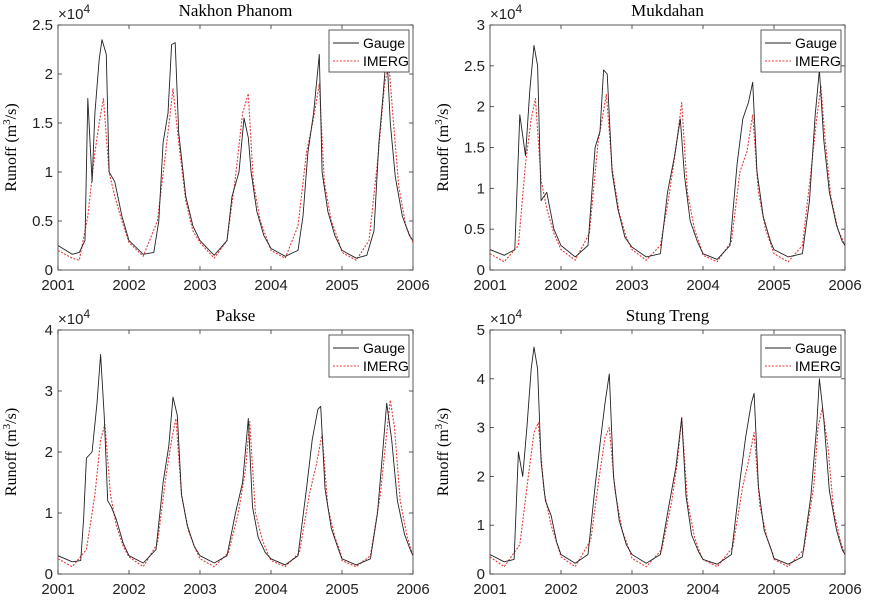 Image resolution: width=871 pixels, height=609 pixels. What do you see at coordinates (668, 315) in the screenshot?
I see `chart-title: Stung Treng` at bounding box center [668, 315].